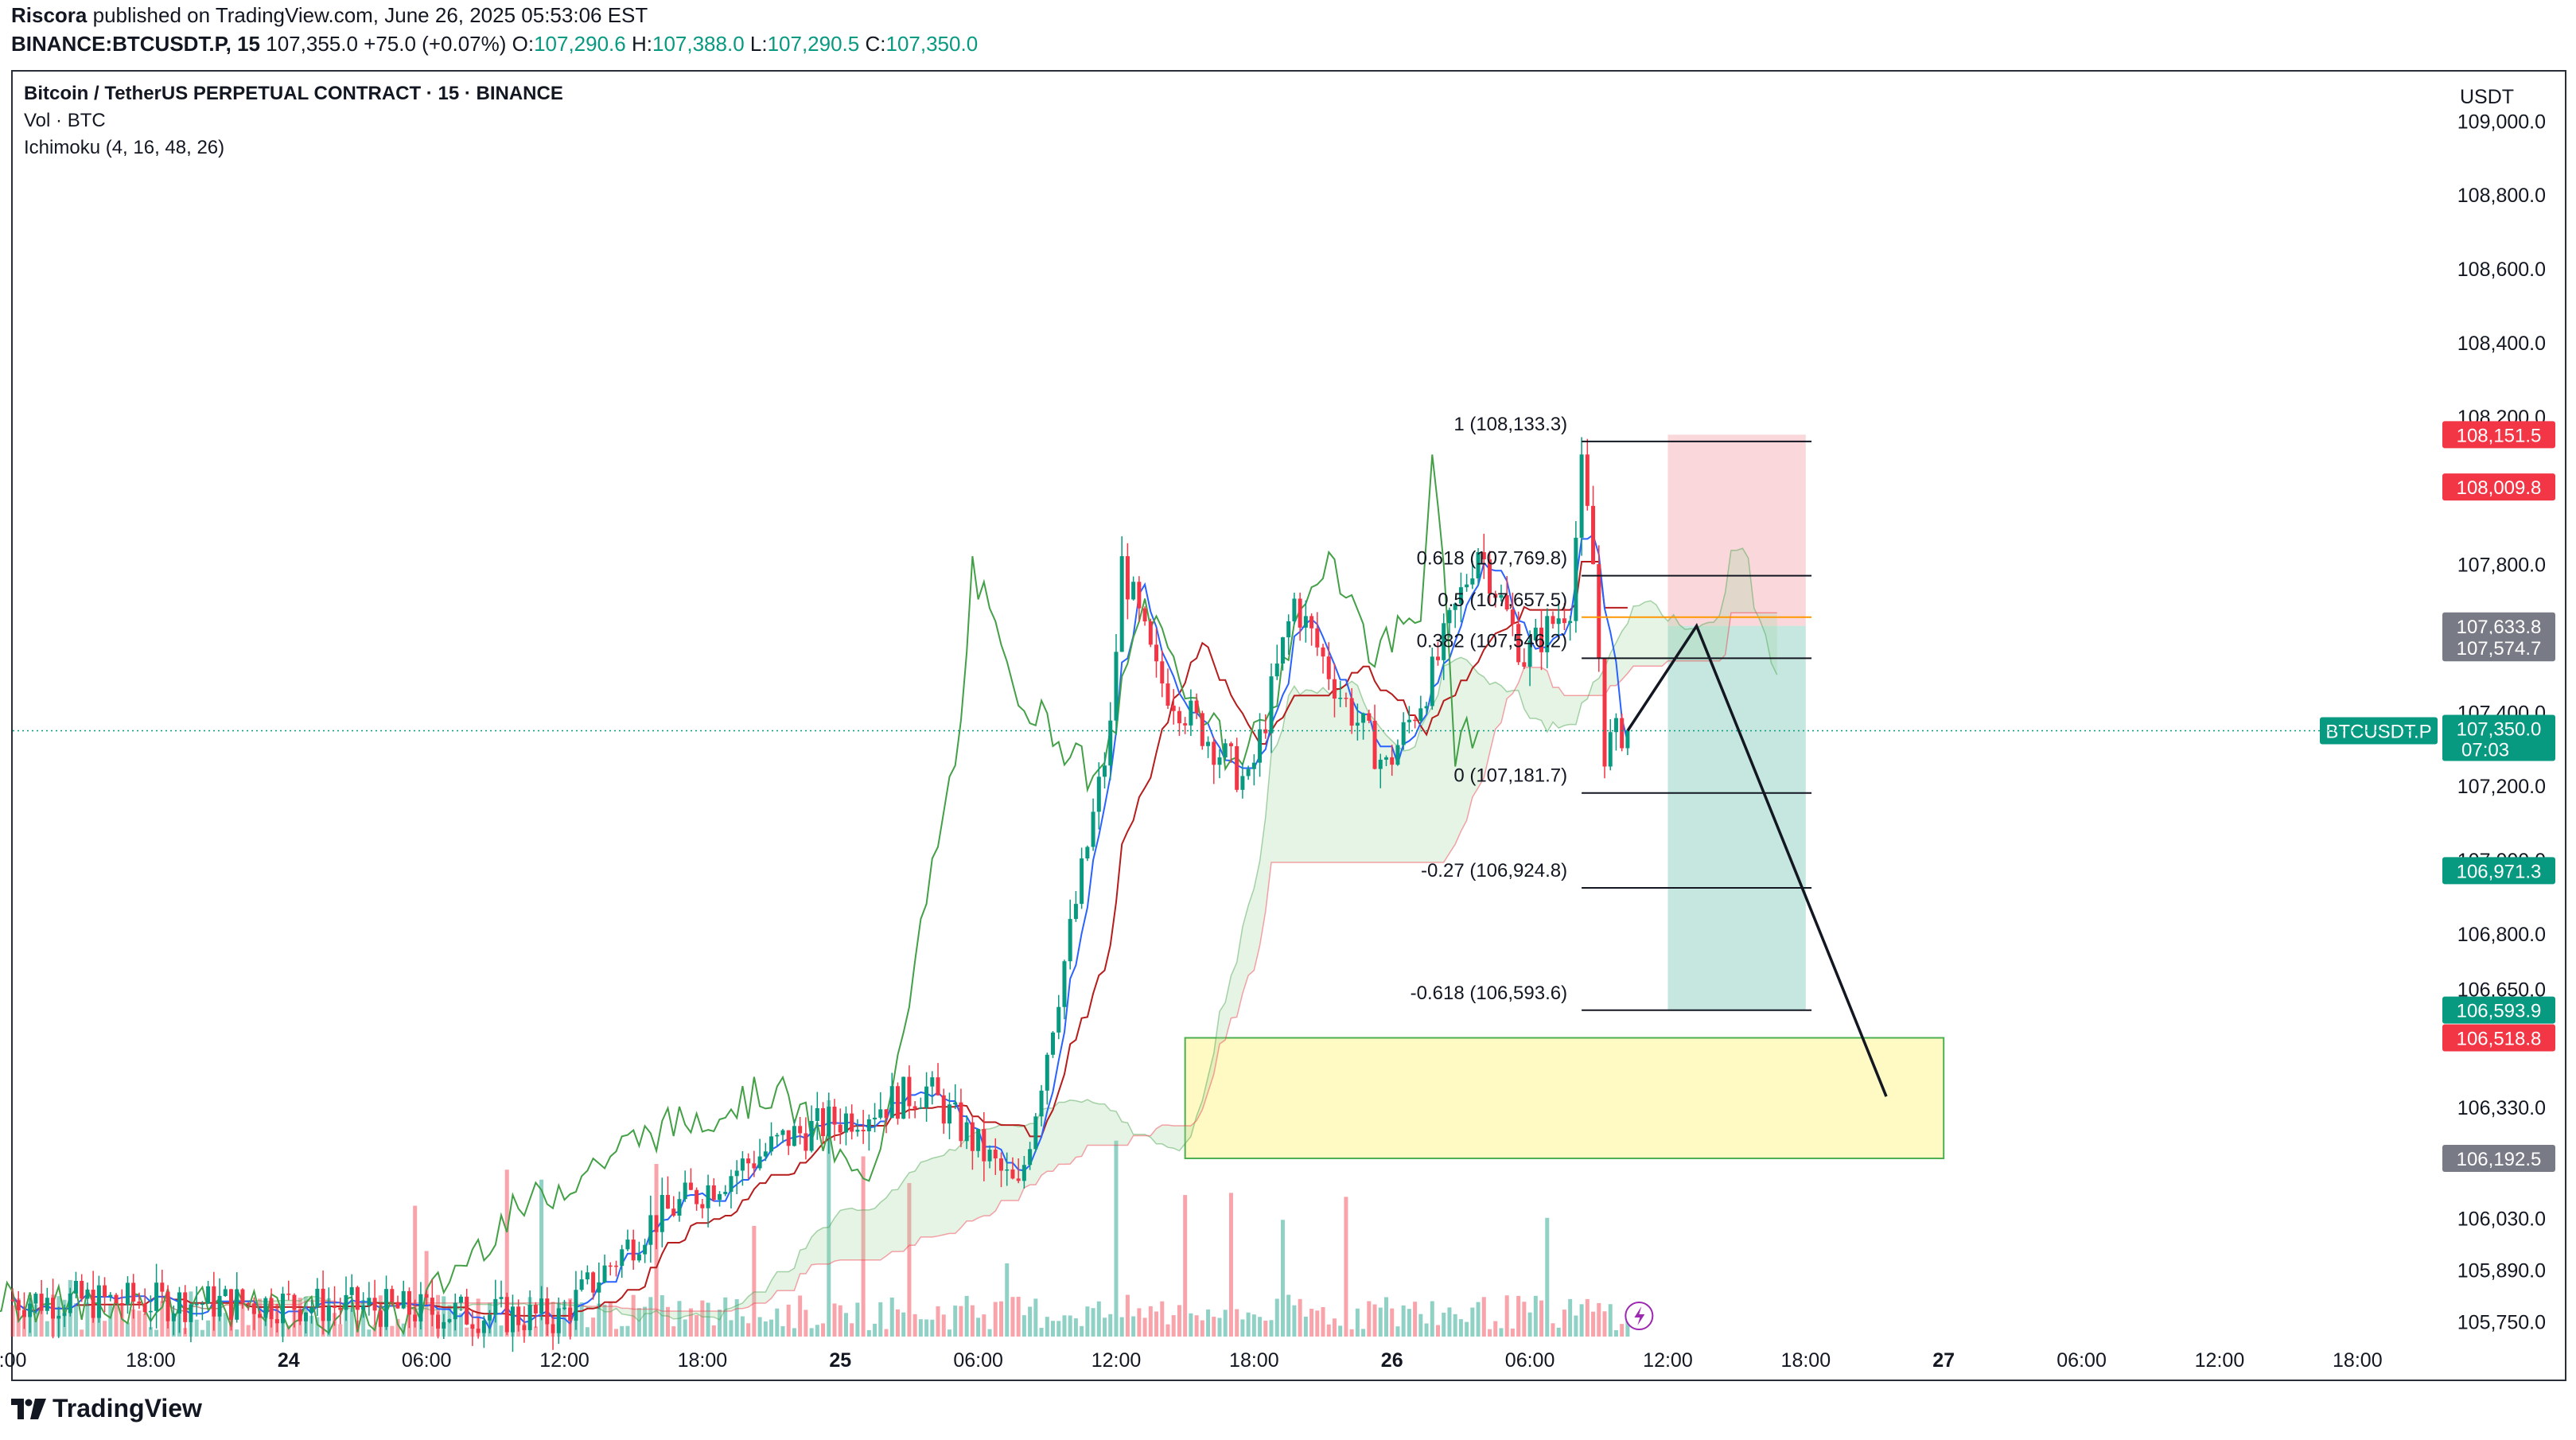 The height and width of the screenshot is (1440, 2576). What do you see at coordinates (50, 15) in the screenshot?
I see `author-name: Riscora` at bounding box center [50, 15].